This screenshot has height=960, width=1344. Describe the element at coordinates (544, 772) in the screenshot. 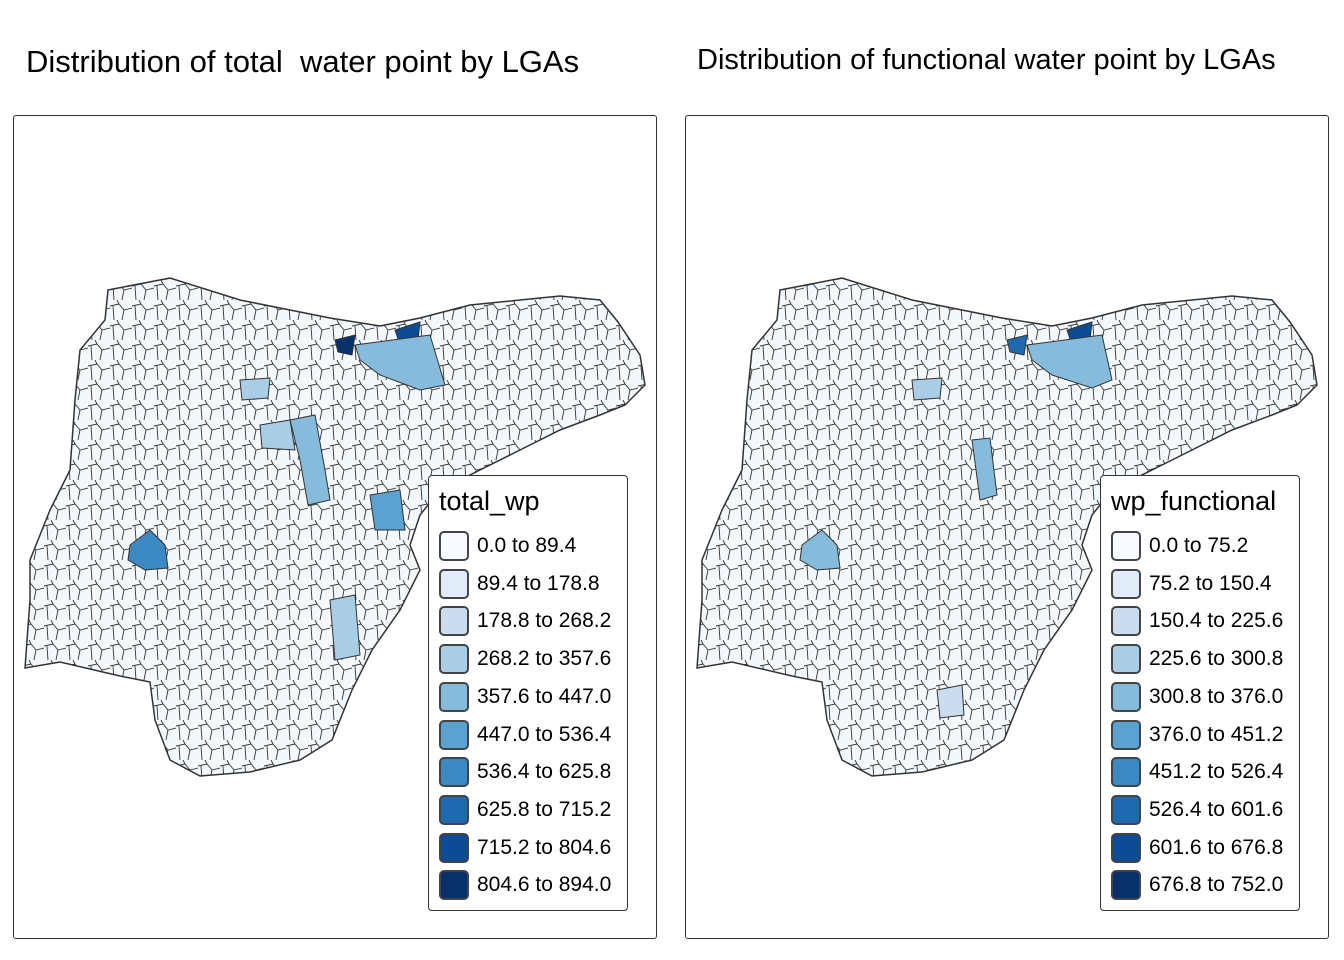

I see `legend-label: 536.4 to 625.8` at that location.